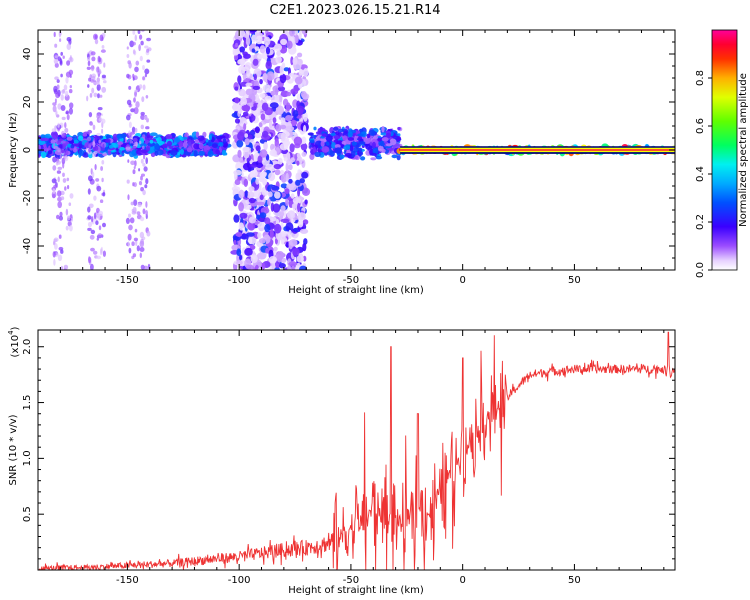 This screenshot has width=750, height=600. Describe the element at coordinates (27, 54) in the screenshot. I see `y-tick-label: 40` at that location.